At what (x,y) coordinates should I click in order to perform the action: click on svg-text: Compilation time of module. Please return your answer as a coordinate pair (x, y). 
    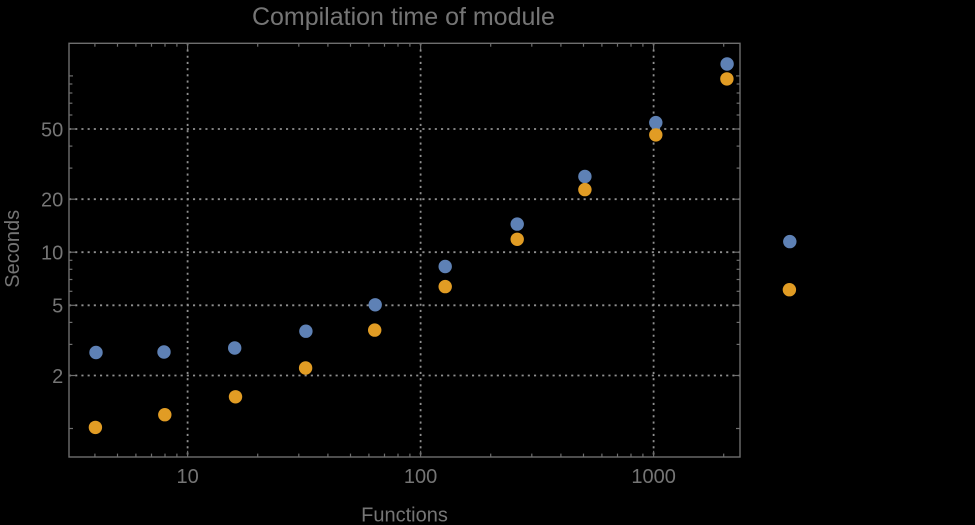
    Looking at the image, I should click on (403, 17).